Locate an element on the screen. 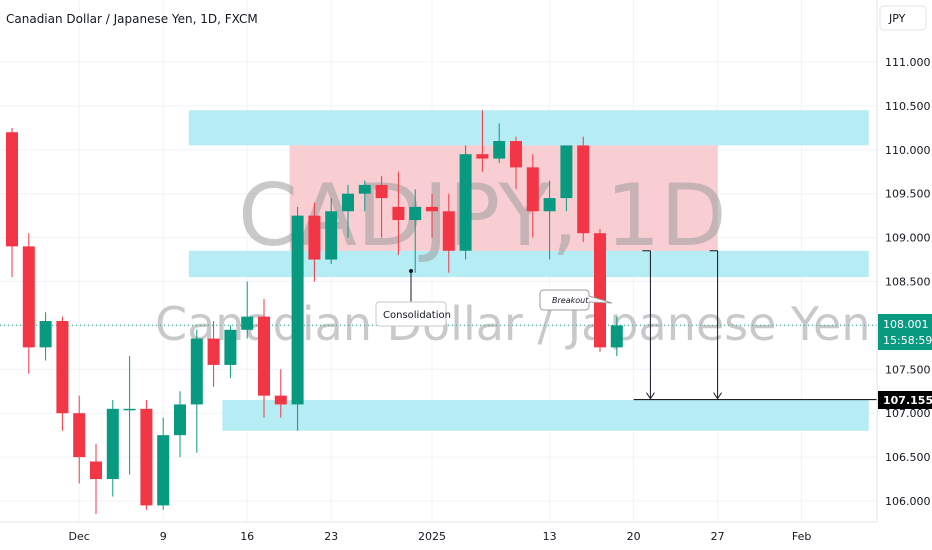 The width and height of the screenshot is (932, 550). target-price-tag: 107.155 is located at coordinates (905, 400).